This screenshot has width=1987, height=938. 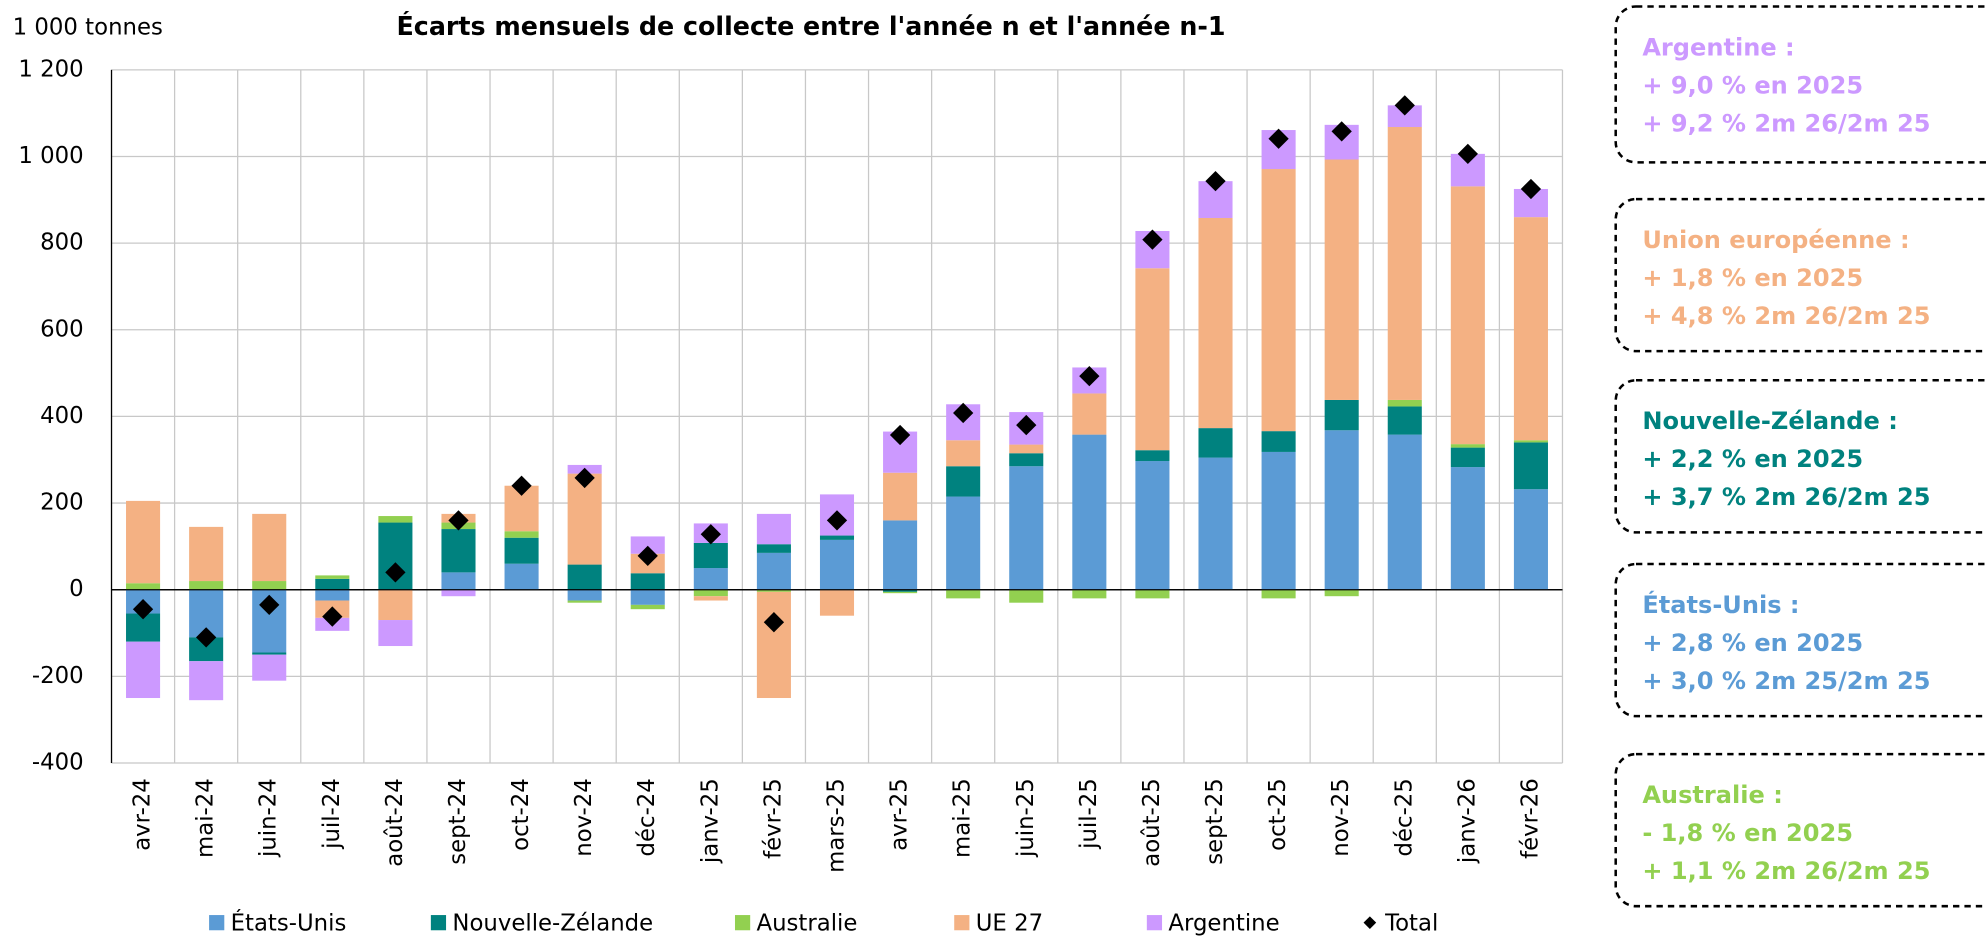 What do you see at coordinates (206, 818) in the screenshot?
I see `x-tick-label: mai-24` at bounding box center [206, 818].